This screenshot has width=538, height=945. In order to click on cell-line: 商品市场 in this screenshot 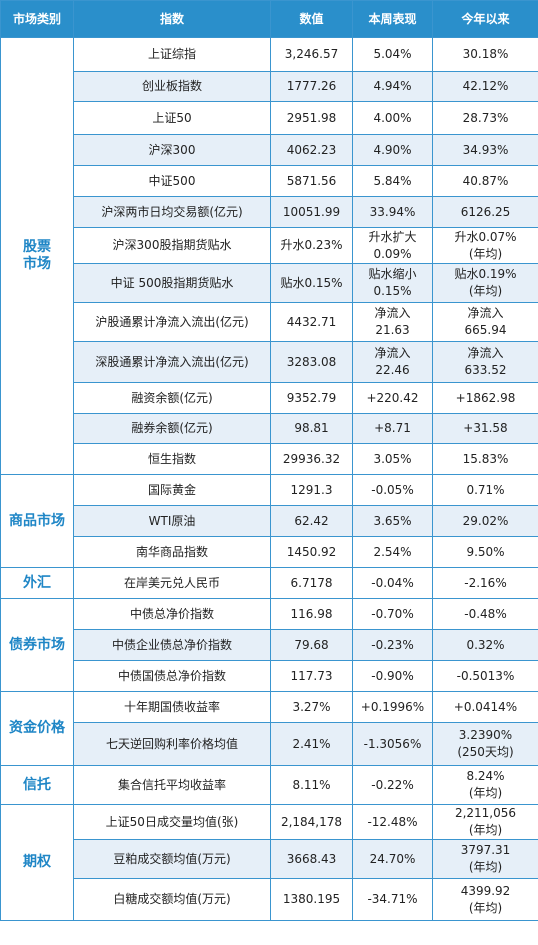, I will do `click(37, 520)`.